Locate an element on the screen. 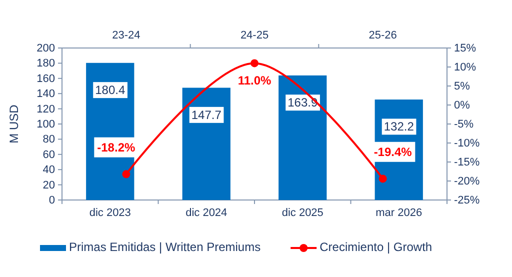 The height and width of the screenshot is (277, 512). y-tick-label: -15% is located at coordinates (467, 162).